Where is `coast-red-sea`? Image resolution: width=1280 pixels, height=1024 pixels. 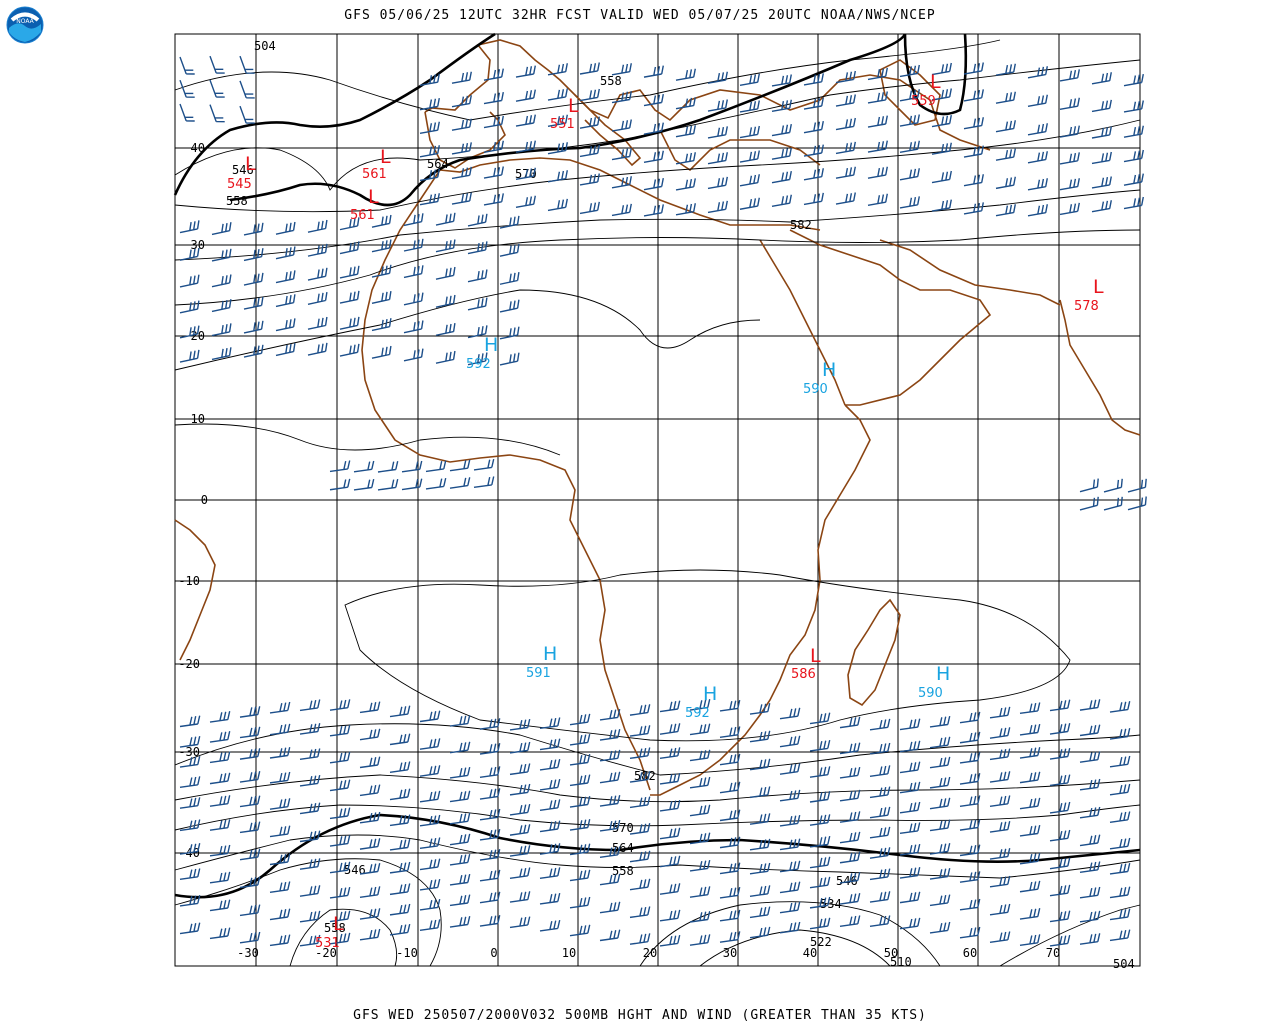 coast-red-sea is located at coordinates (802, 322).